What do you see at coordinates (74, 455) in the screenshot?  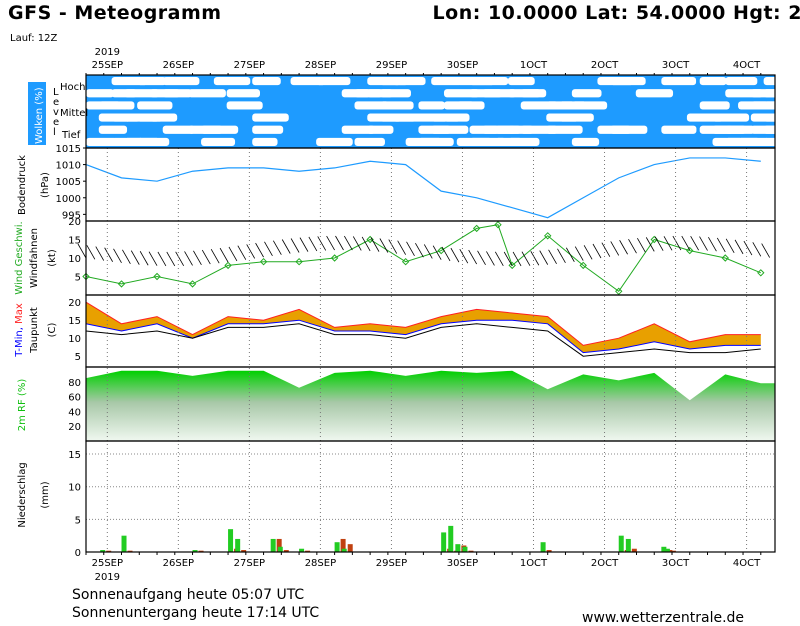 I see `precip-tick: 15` at bounding box center [74, 455].